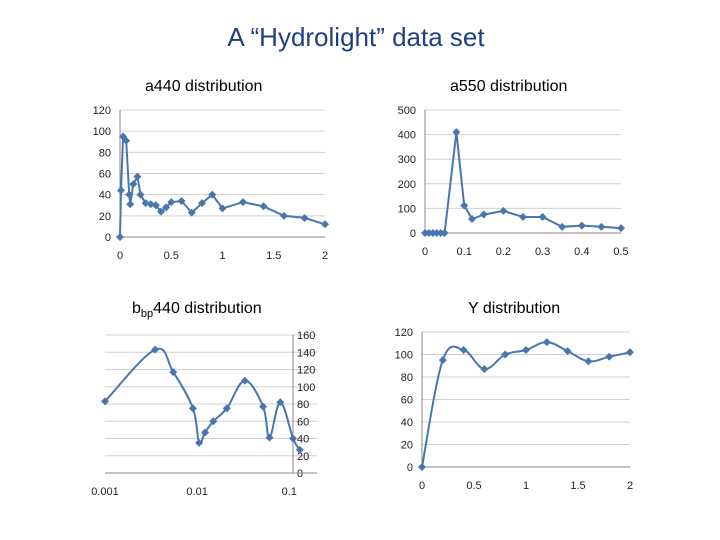  Describe the element at coordinates (303, 457) in the screenshot. I see `bbp440-ytick-label: 20` at that location.